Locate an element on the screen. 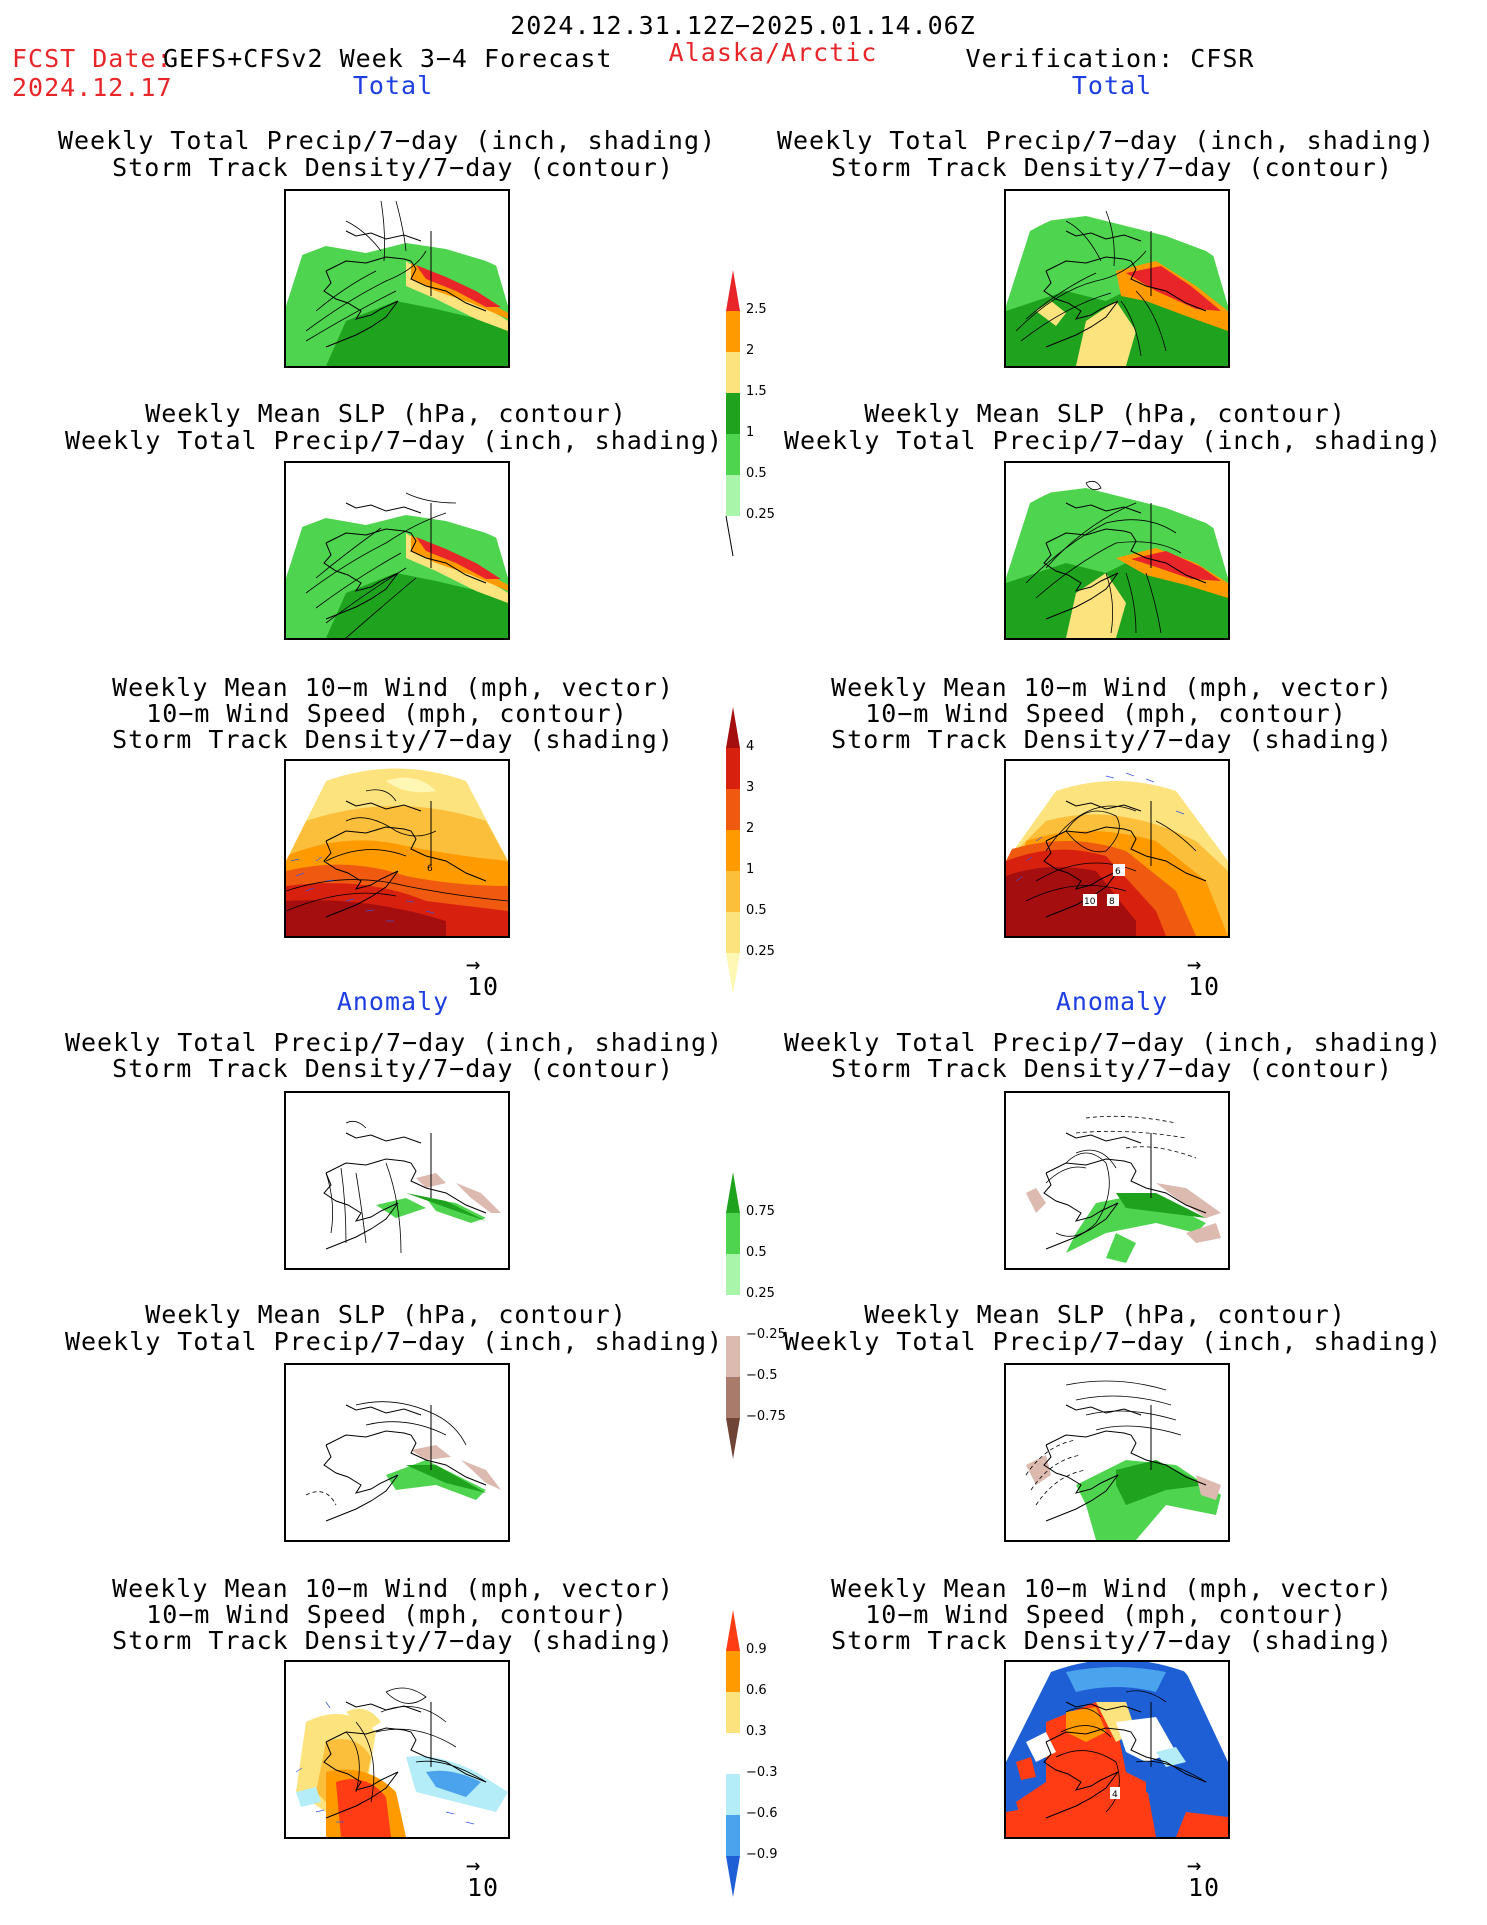 Image resolution: width=1487 pixels, height=1925 pixels. title-anom-precip-track-r2: Storm Track Density/7−day (contour) is located at coordinates (1112, 1068).